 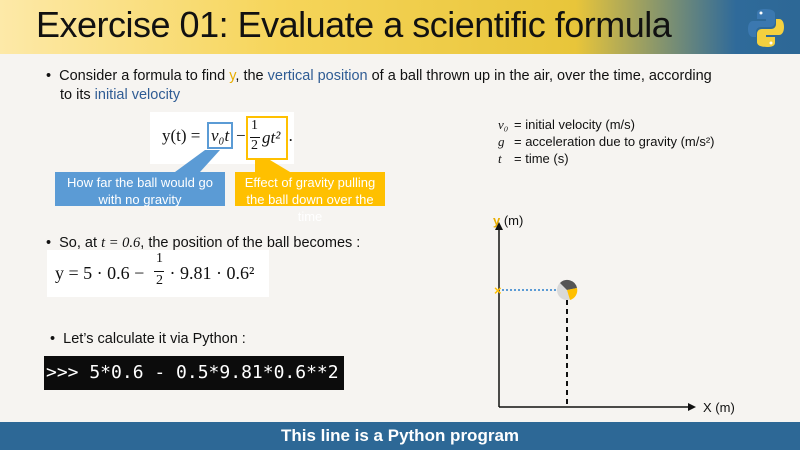 What do you see at coordinates (194, 373) in the screenshot?
I see `python-code-console: >>> 5*0.6 - 0.5*9.81*0.6**2` at bounding box center [194, 373].